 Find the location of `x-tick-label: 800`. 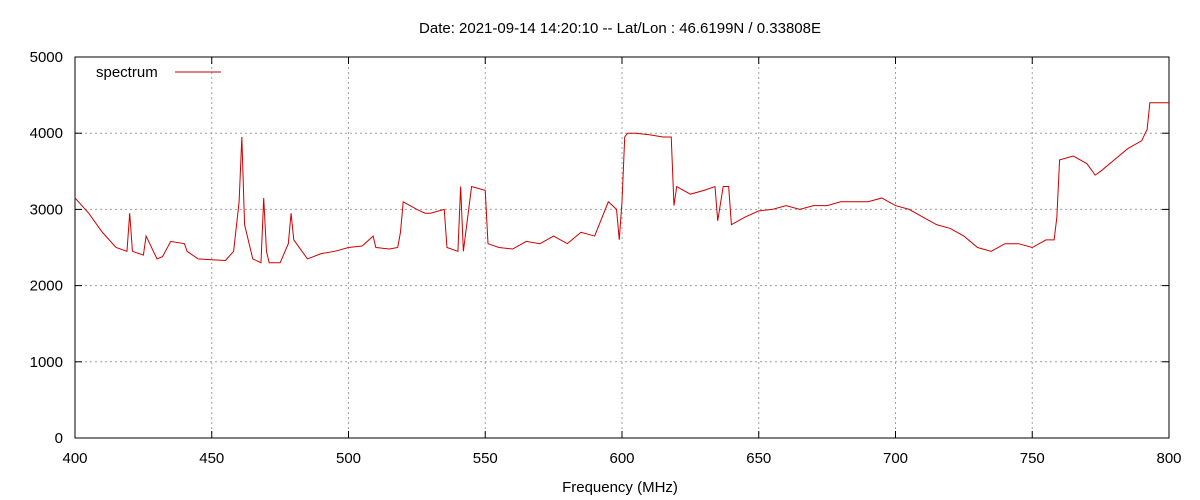

x-tick-label: 800 is located at coordinates (1168, 458).